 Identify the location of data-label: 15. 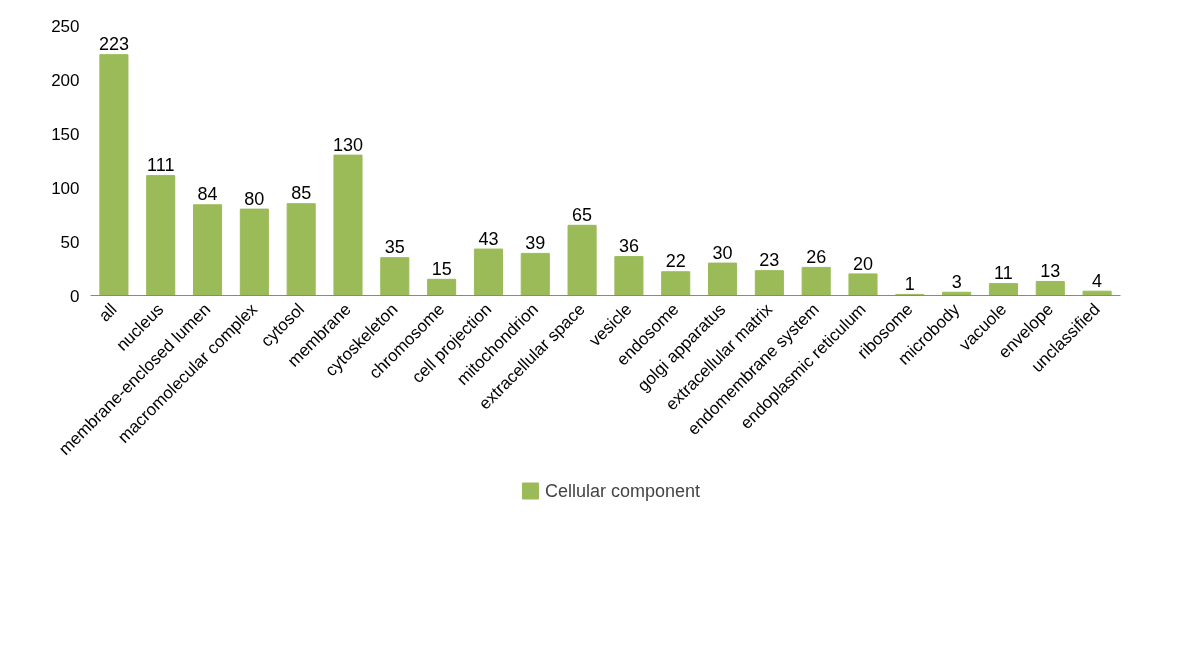
(441, 268).